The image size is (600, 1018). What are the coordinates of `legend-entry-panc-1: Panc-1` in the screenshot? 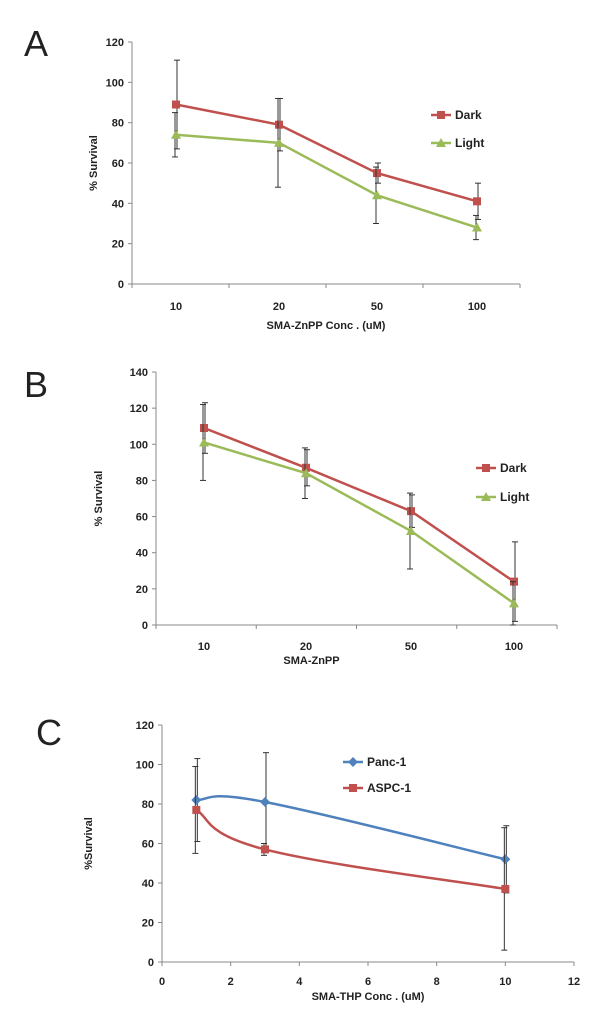 It's located at (375, 762).